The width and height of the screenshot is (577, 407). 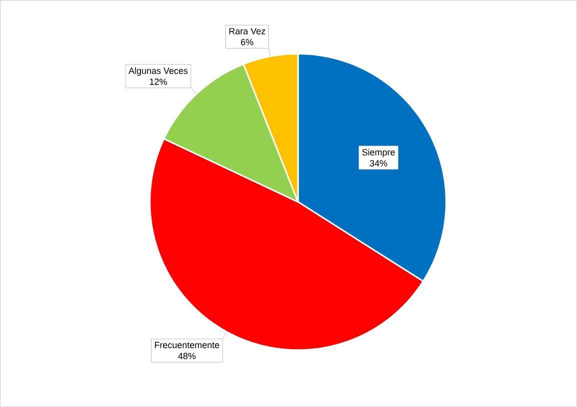 I want to click on data-label: 6%, so click(x=247, y=42).